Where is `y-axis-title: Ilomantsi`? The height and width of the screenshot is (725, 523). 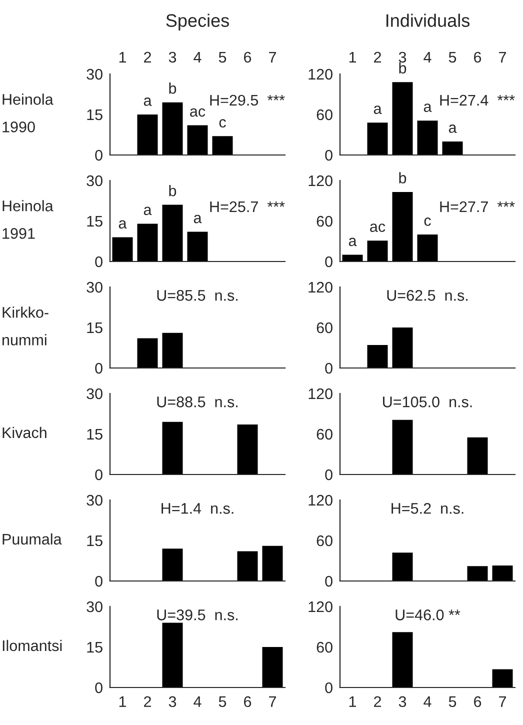
y-axis-title: Ilomantsi is located at coordinates (32, 646).